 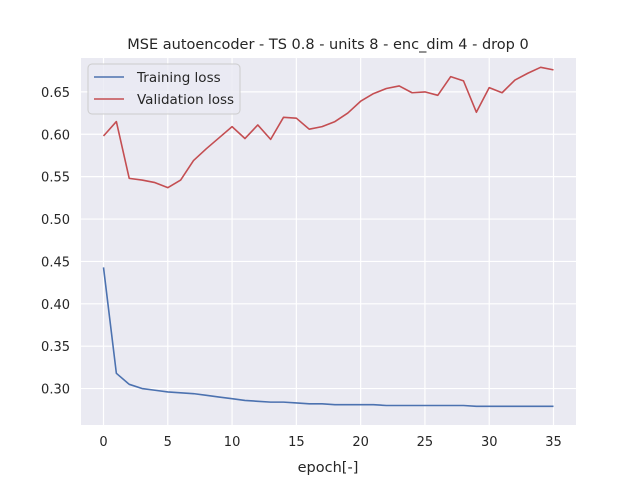 I want to click on y-tick-label: 0.45, so click(x=55, y=262).